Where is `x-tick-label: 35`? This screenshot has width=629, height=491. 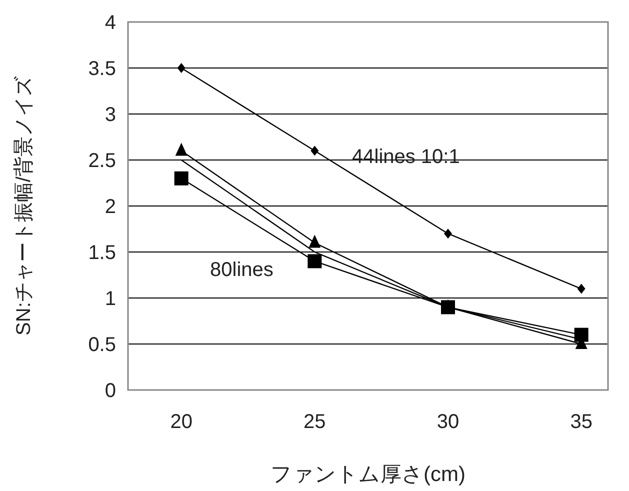
x-tick-label: 35 is located at coordinates (581, 422).